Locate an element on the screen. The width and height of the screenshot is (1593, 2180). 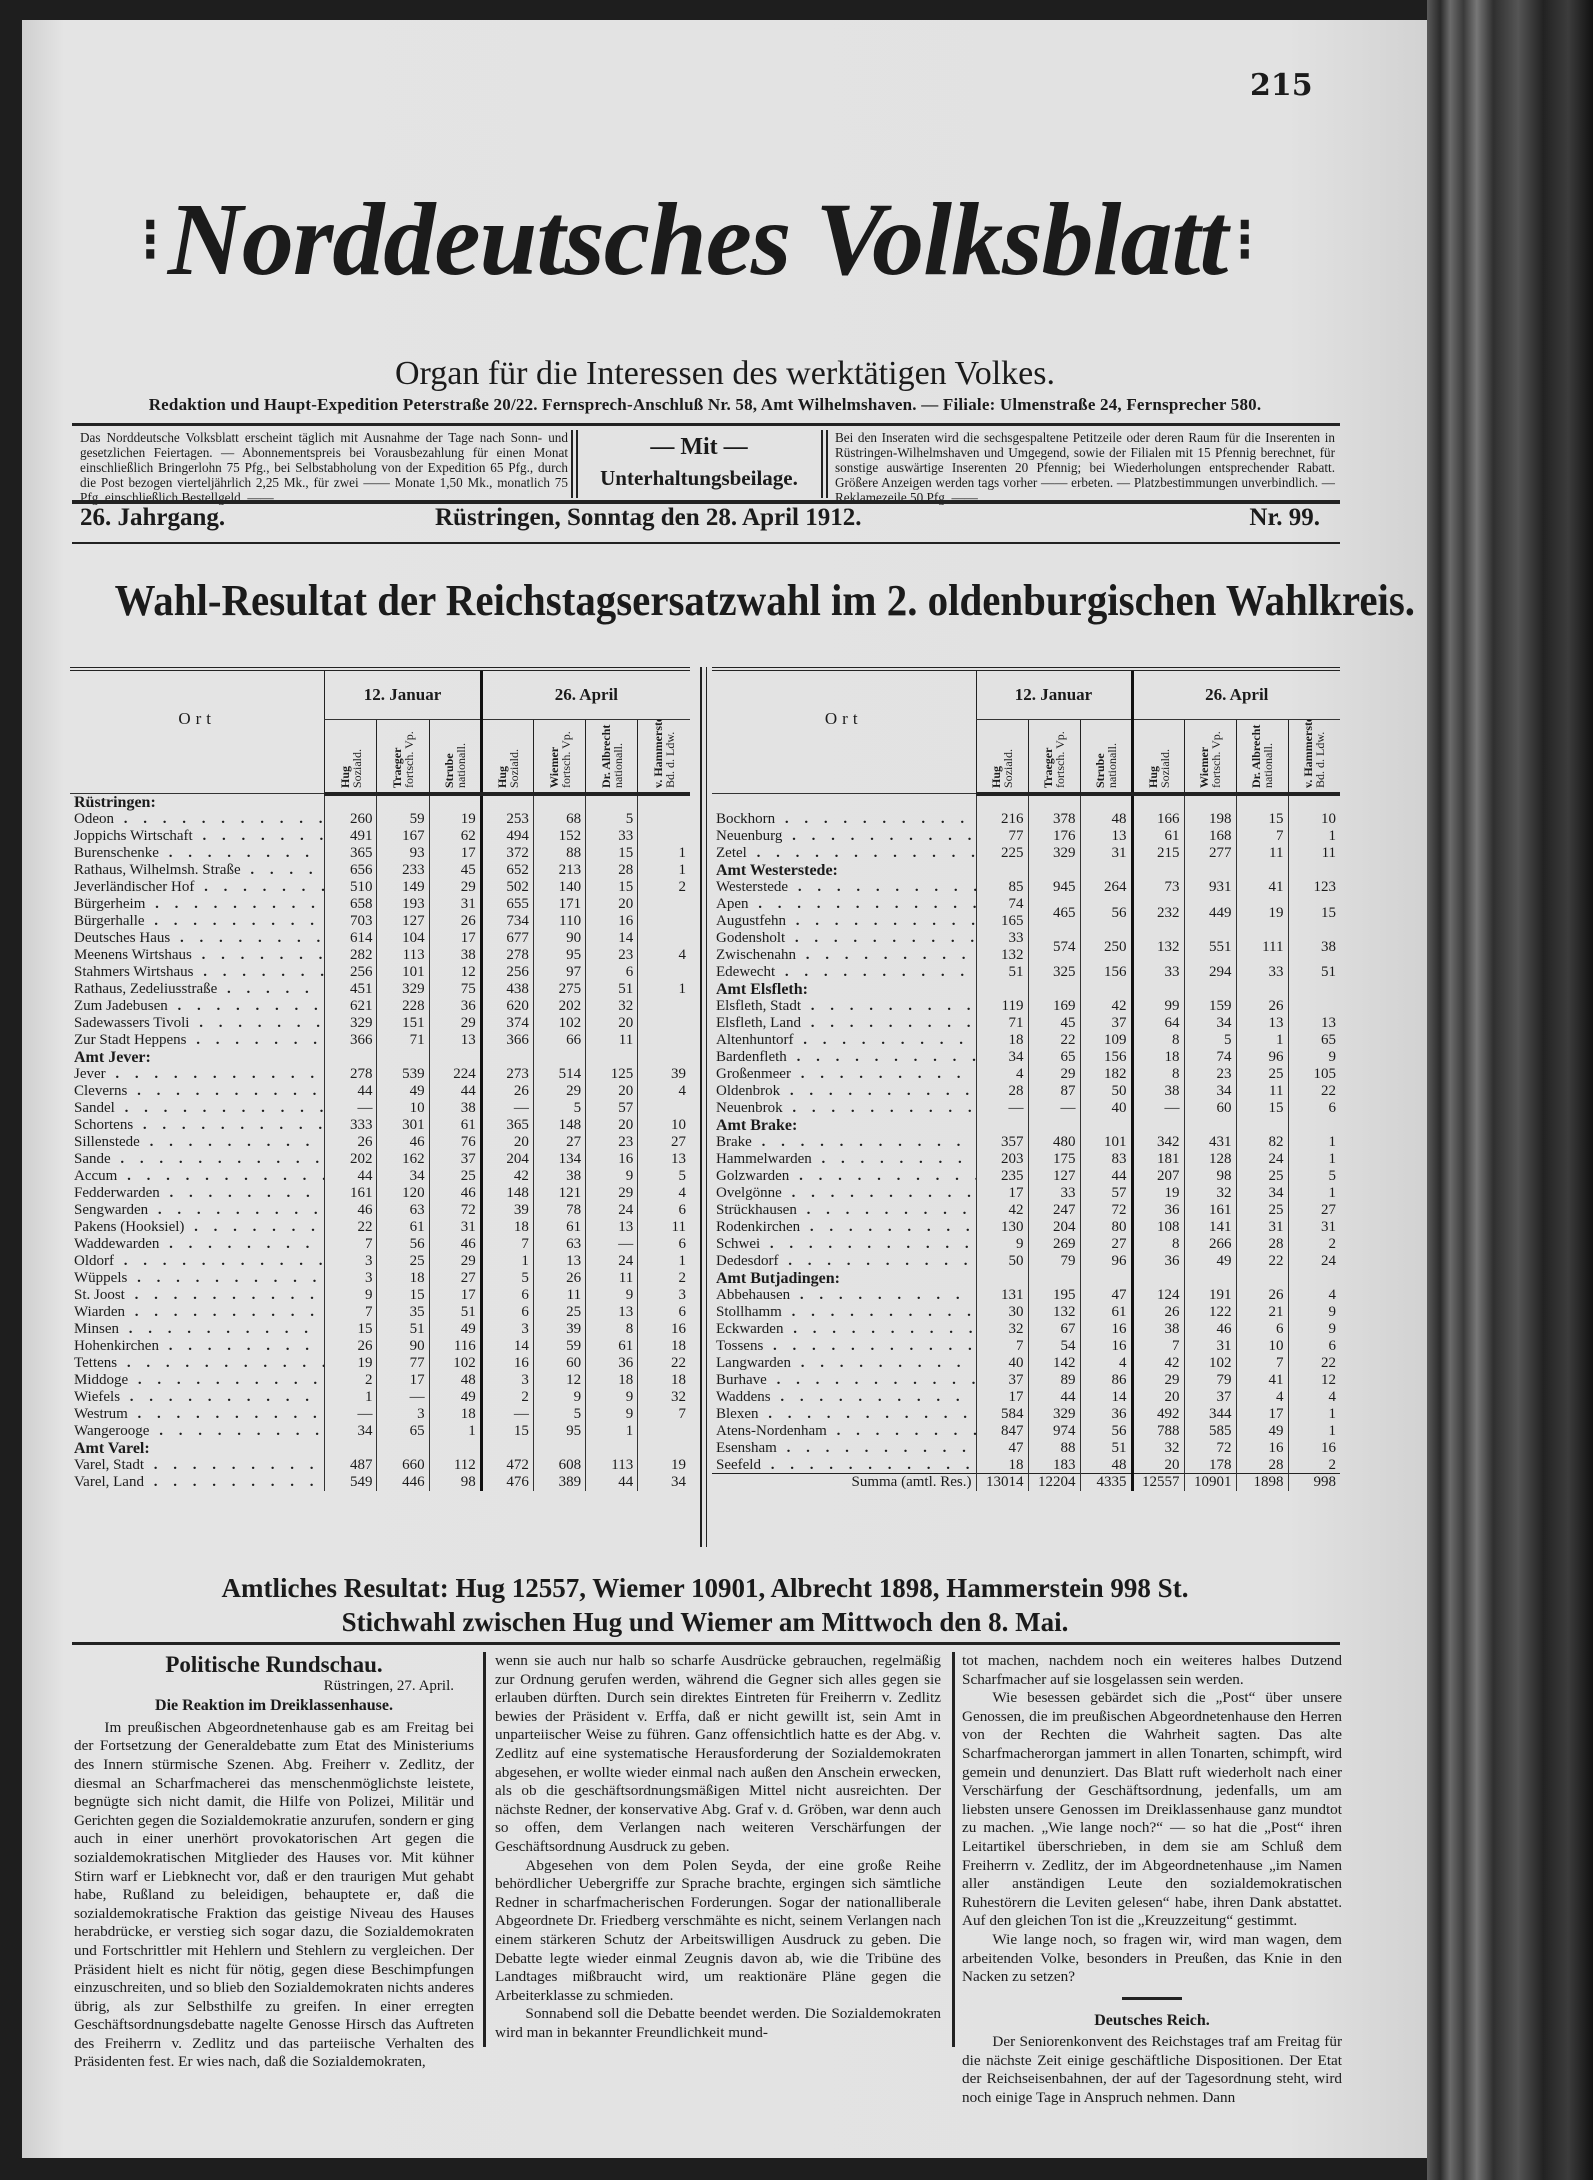
vote-count is located at coordinates (663, 1040).